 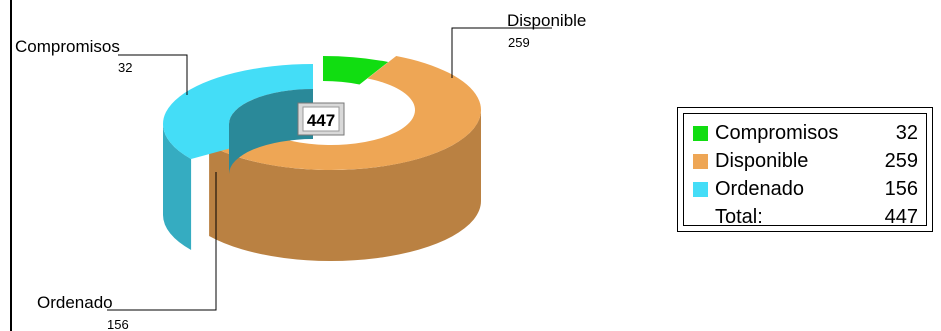 I want to click on legend-row-ordenado: Ordenado 156, so click(x=805, y=189).